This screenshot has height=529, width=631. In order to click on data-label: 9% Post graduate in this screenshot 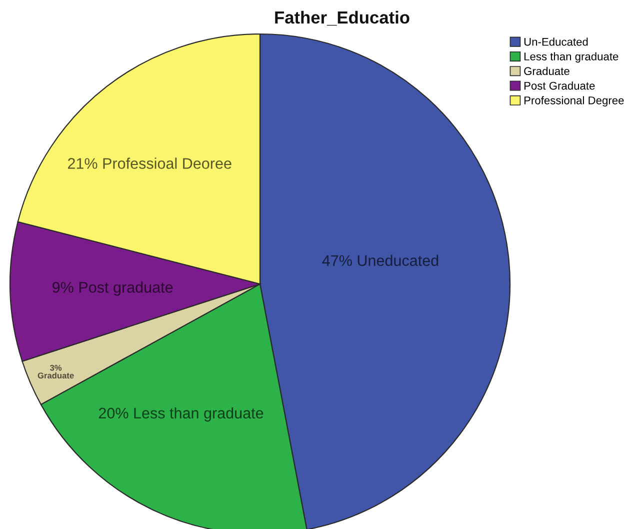, I will do `click(112, 289)`.